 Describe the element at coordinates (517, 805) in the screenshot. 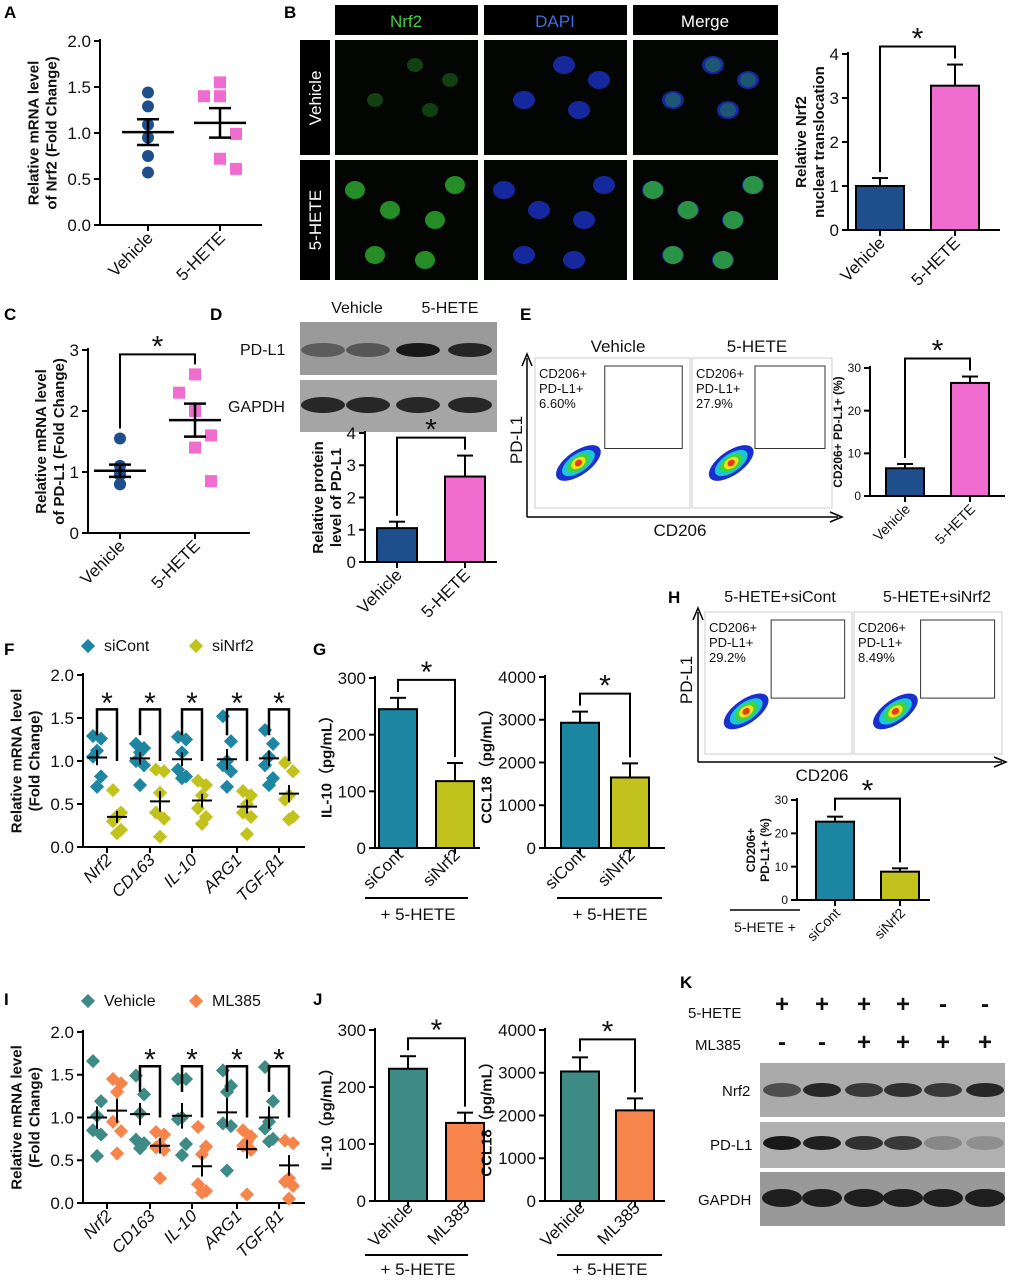

I see `y-tick-label: 1000` at that location.